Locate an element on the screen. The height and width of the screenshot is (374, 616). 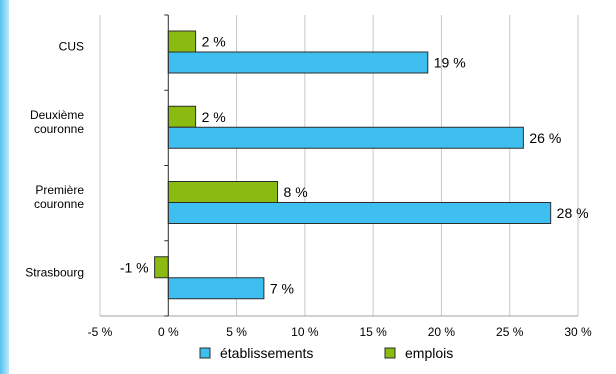
legend: établissements emplois is located at coordinates (326, 353).